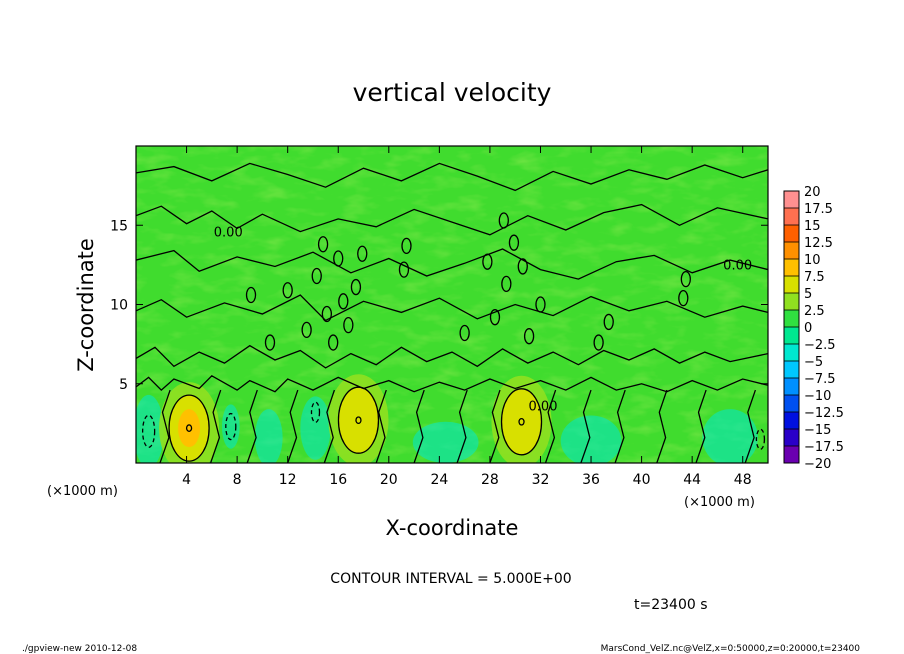 The width and height of the screenshot is (904, 654). Describe the element at coordinates (541, 480) in the screenshot. I see `x-tick-label: 32` at that location.